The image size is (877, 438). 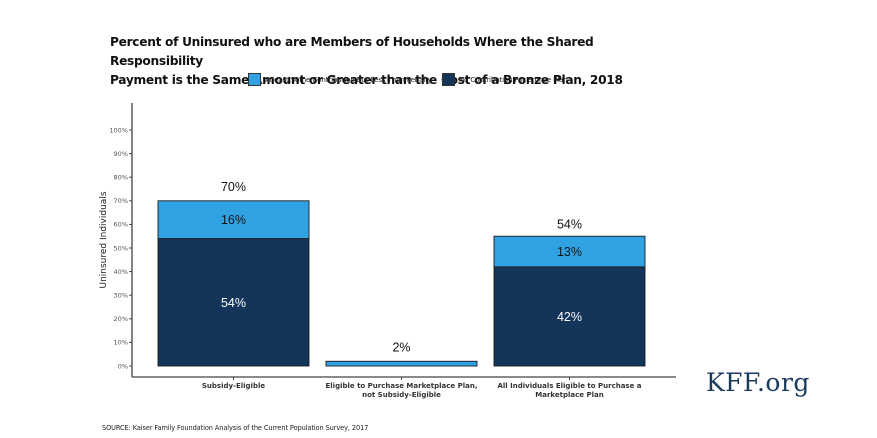 What do you see at coordinates (758, 382) in the screenshot?
I see `kff-logo: KFF.org` at bounding box center [758, 382].